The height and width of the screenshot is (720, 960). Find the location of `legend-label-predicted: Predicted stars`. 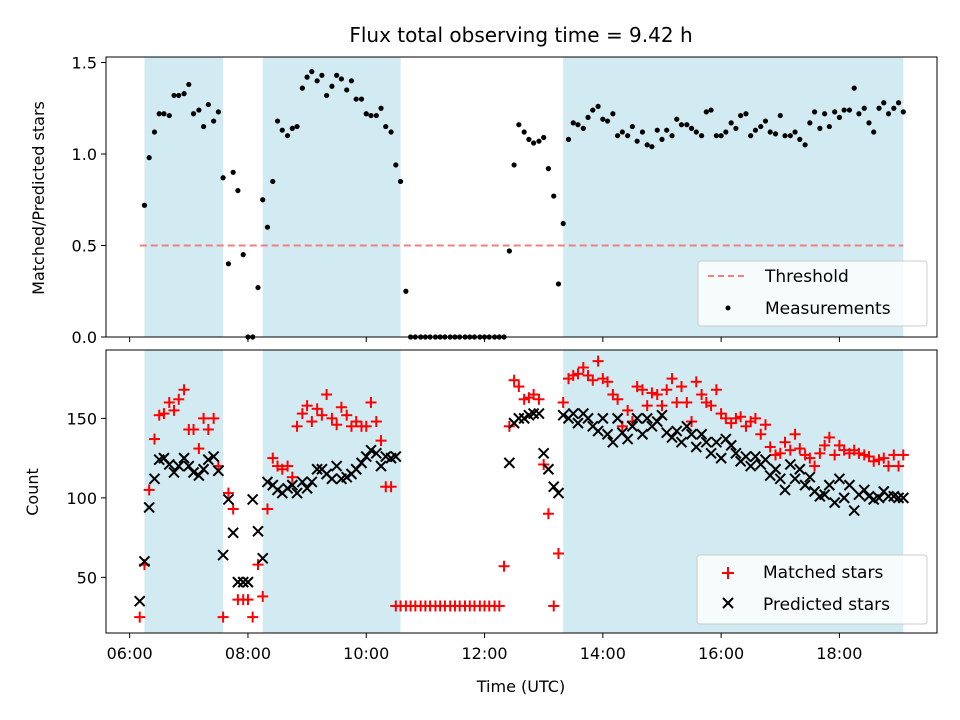

legend-label-predicted: Predicted stars is located at coordinates (826, 605).